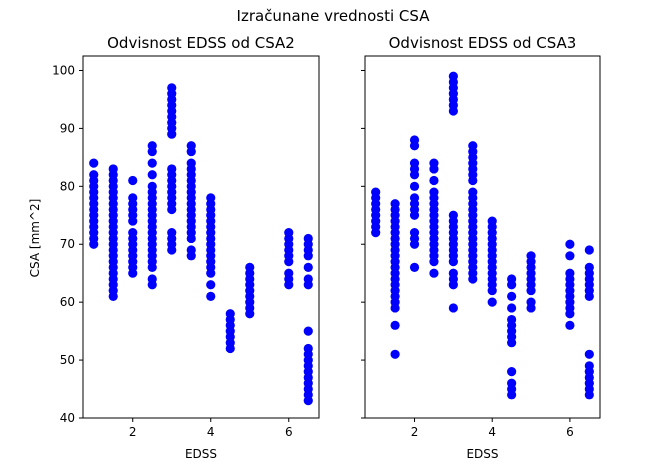 The height and width of the screenshot is (470, 667). What do you see at coordinates (67, 360) in the screenshot?
I see `y-tick-label: 50` at bounding box center [67, 360].